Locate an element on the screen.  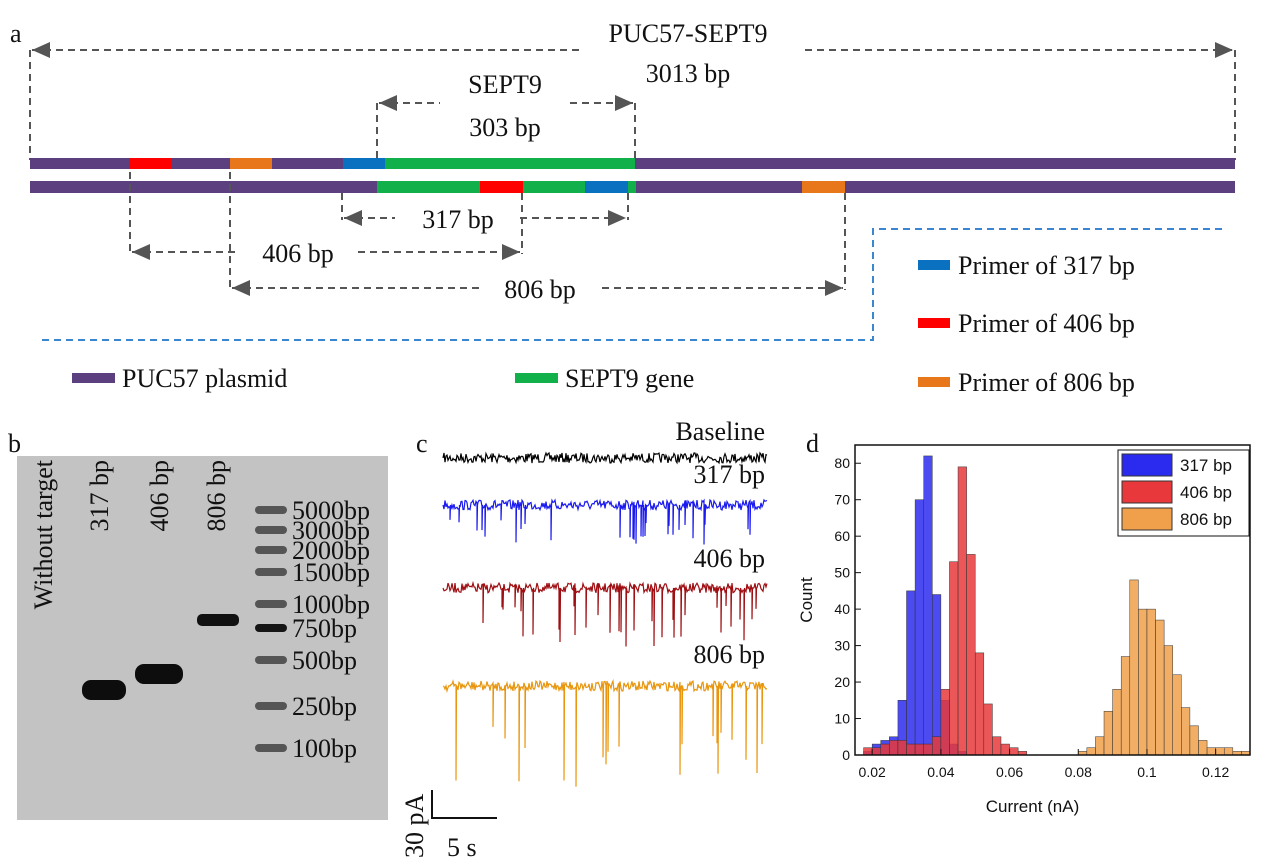
y-tick-label: 40 is located at coordinates (842, 609).